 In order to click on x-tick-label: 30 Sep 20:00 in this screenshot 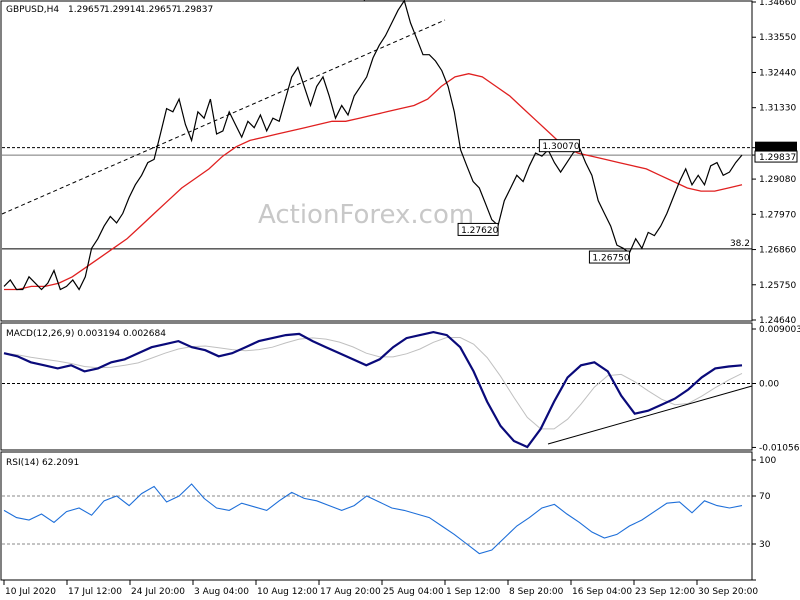, I will do `click(728, 592)`.